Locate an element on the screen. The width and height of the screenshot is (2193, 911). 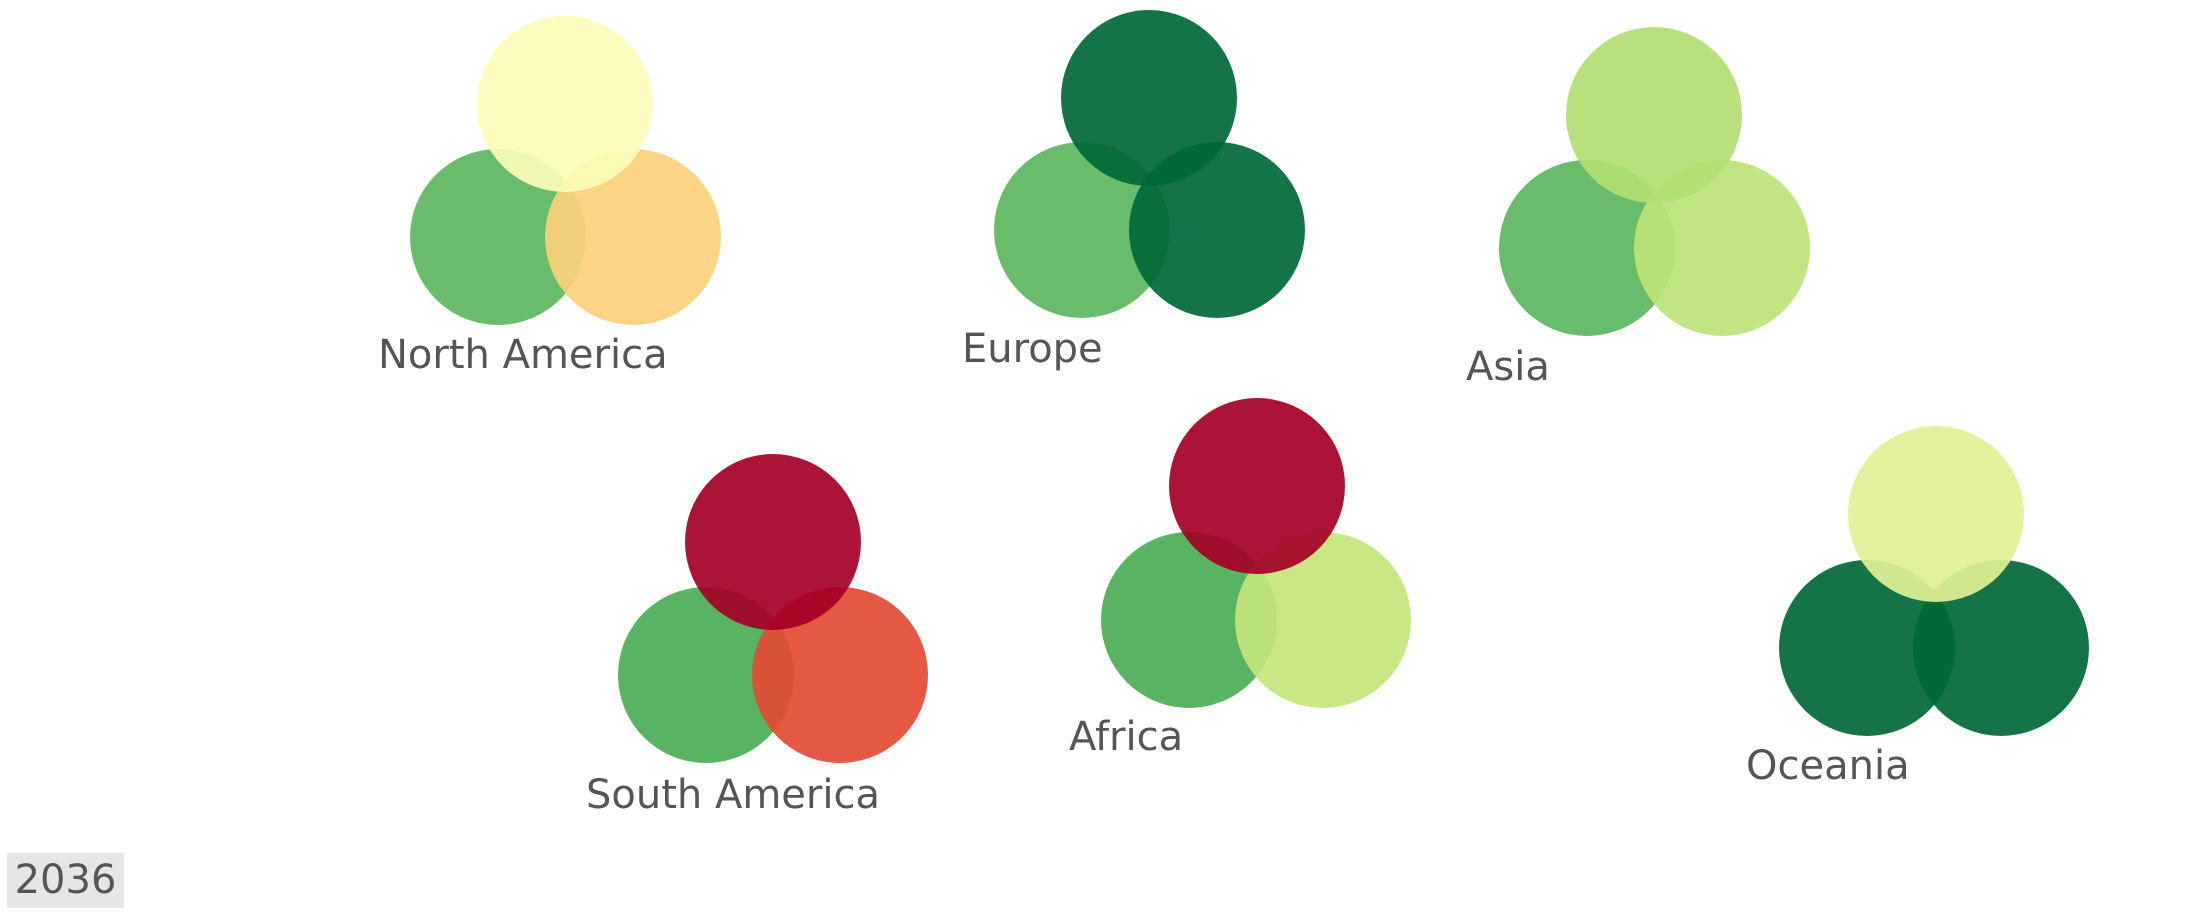
region-label-africa: Africa is located at coordinates (1126, 737).